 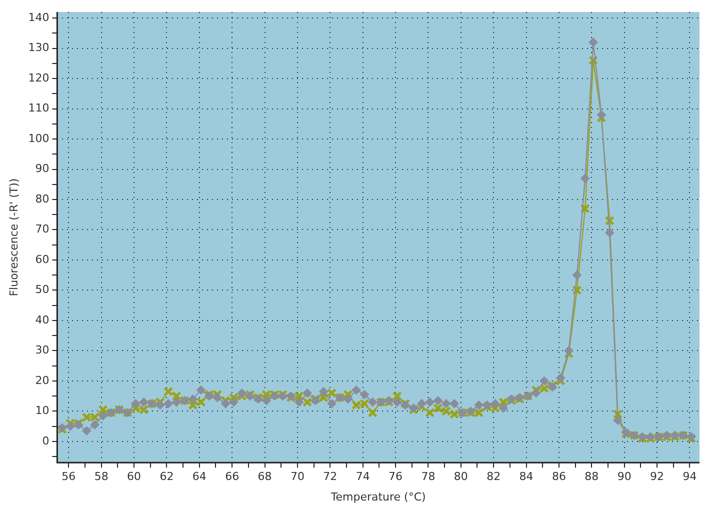 I want to click on y-tick-label: 30, so click(x=42, y=350).